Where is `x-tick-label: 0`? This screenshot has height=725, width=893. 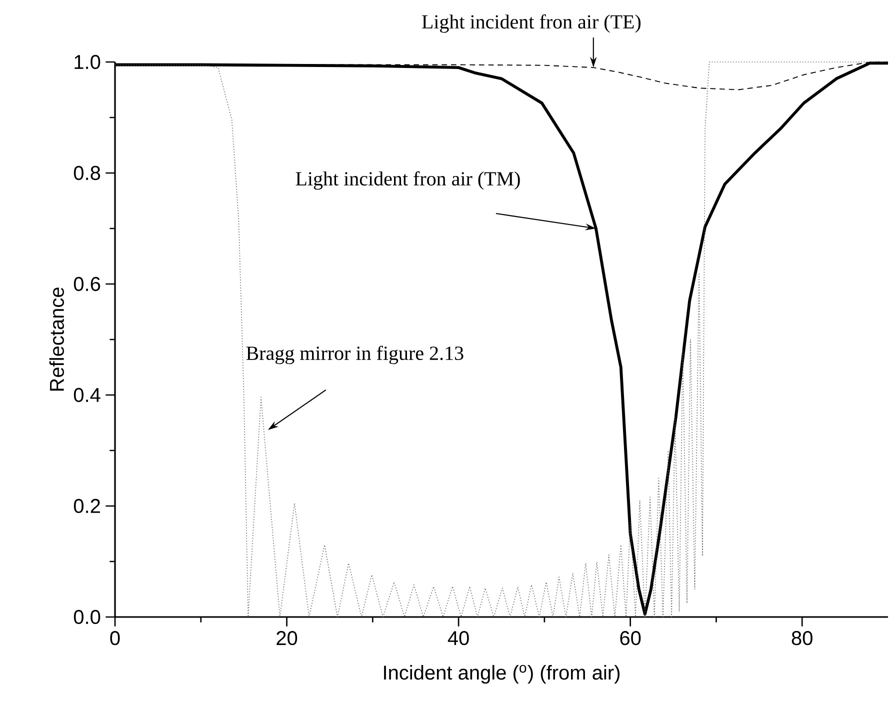
x-tick-label: 0 is located at coordinates (115, 638).